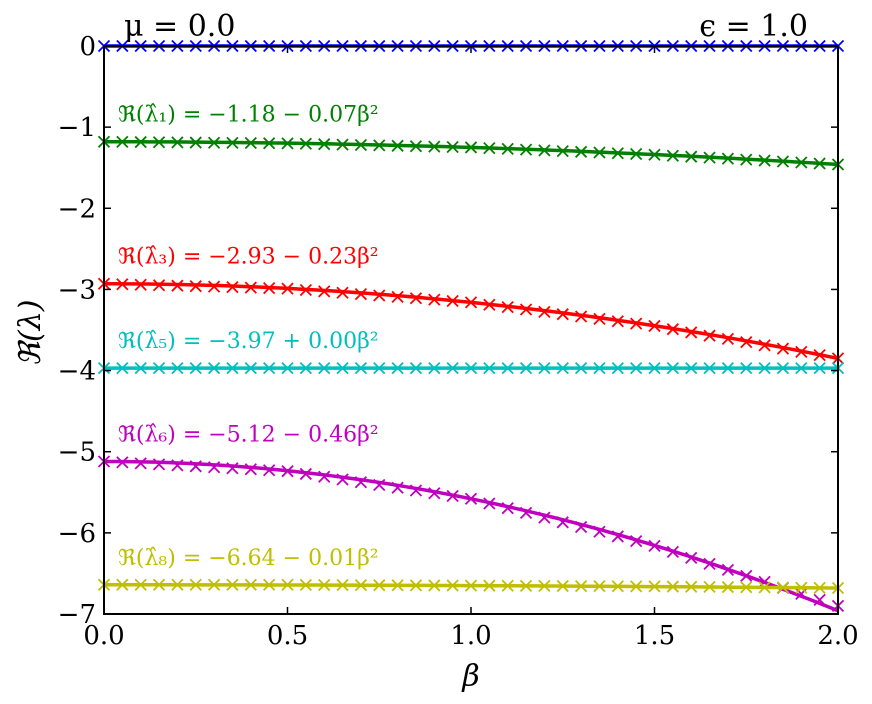 This screenshot has height=704, width=872. What do you see at coordinates (103, 636) in the screenshot?
I see `x-tick-label: 0.0` at bounding box center [103, 636].